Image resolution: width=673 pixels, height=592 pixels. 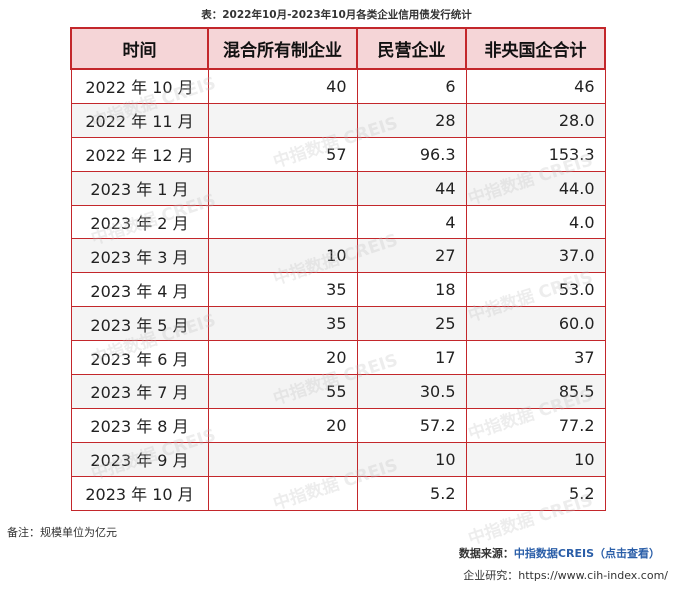 I want to click on cell-time: 2023 年 5 月, so click(x=139, y=324).